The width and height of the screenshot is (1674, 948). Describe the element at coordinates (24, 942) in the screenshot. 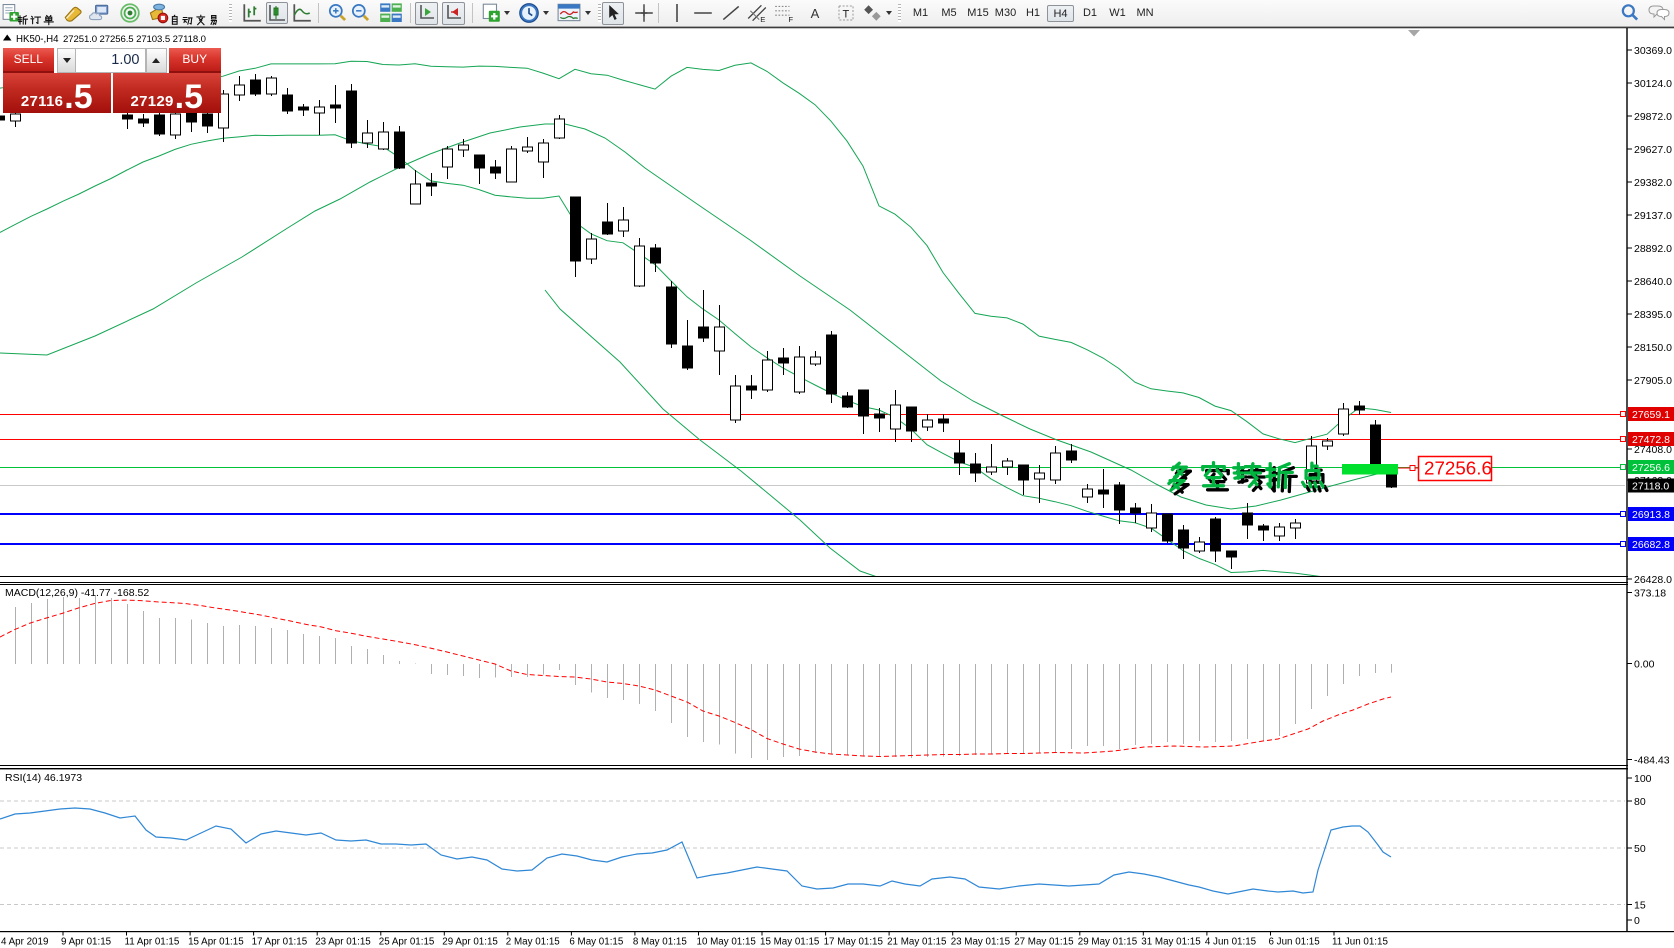

I see `svg-text: 4 Apr 2019` at that location.